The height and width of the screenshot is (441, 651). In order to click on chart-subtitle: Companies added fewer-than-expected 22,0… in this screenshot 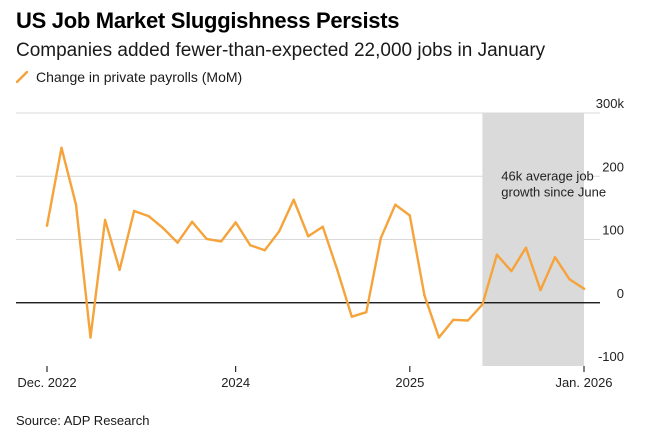, I will do `click(281, 50)`.